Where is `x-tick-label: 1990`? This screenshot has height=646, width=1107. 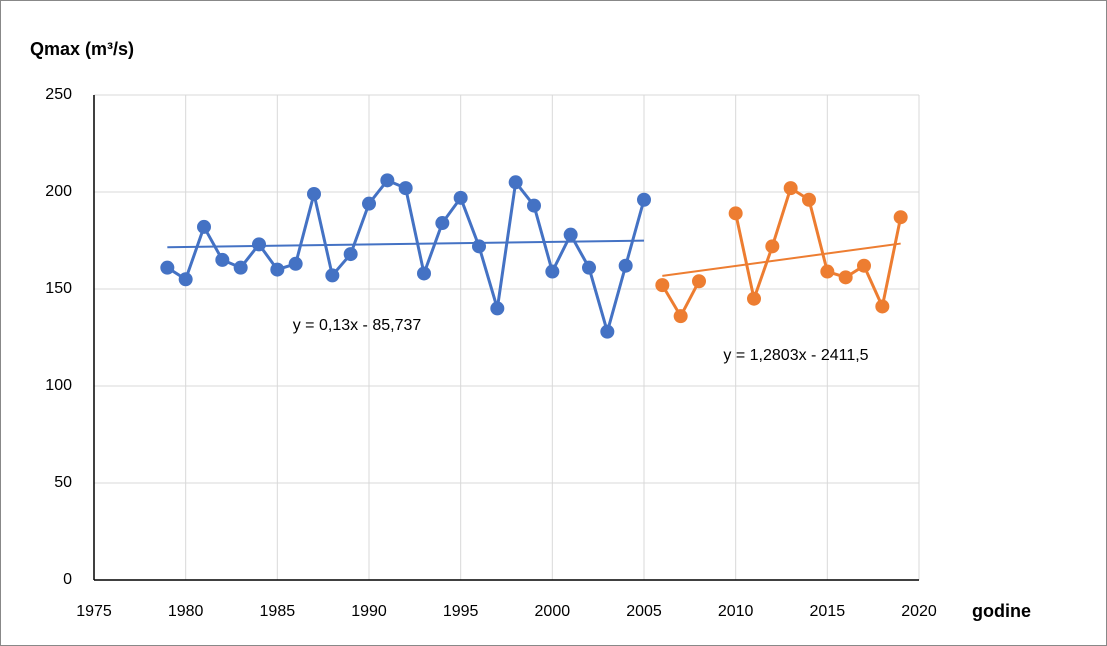
x-tick-label: 1990 is located at coordinates (369, 611).